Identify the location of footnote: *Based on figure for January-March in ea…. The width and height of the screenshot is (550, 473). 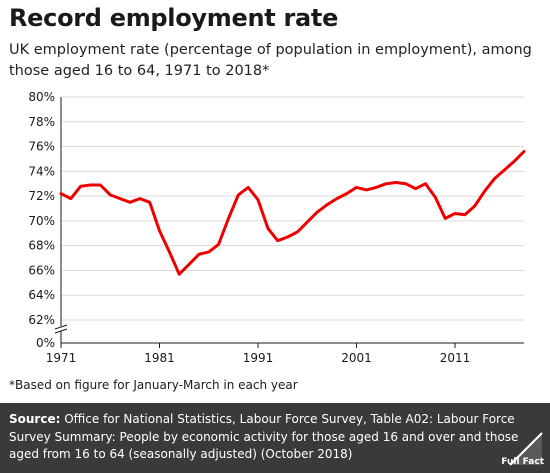
(153, 385).